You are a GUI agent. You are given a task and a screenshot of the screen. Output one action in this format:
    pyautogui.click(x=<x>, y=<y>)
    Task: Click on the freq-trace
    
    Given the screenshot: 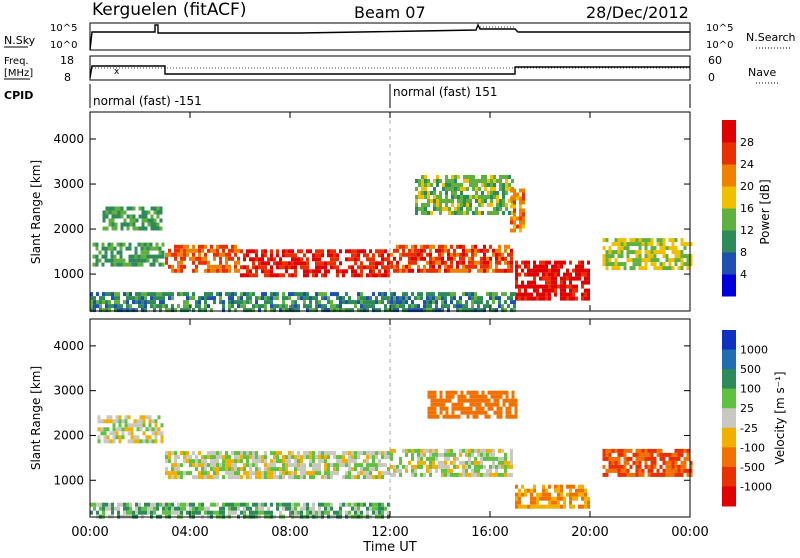 What is the action you would take?
    pyautogui.click(x=389, y=72)
    